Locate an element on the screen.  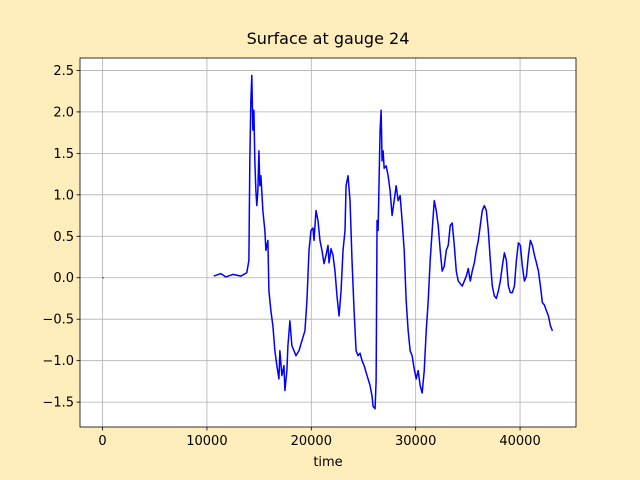
y-tick-label: 1.5 is located at coordinates (63, 154).